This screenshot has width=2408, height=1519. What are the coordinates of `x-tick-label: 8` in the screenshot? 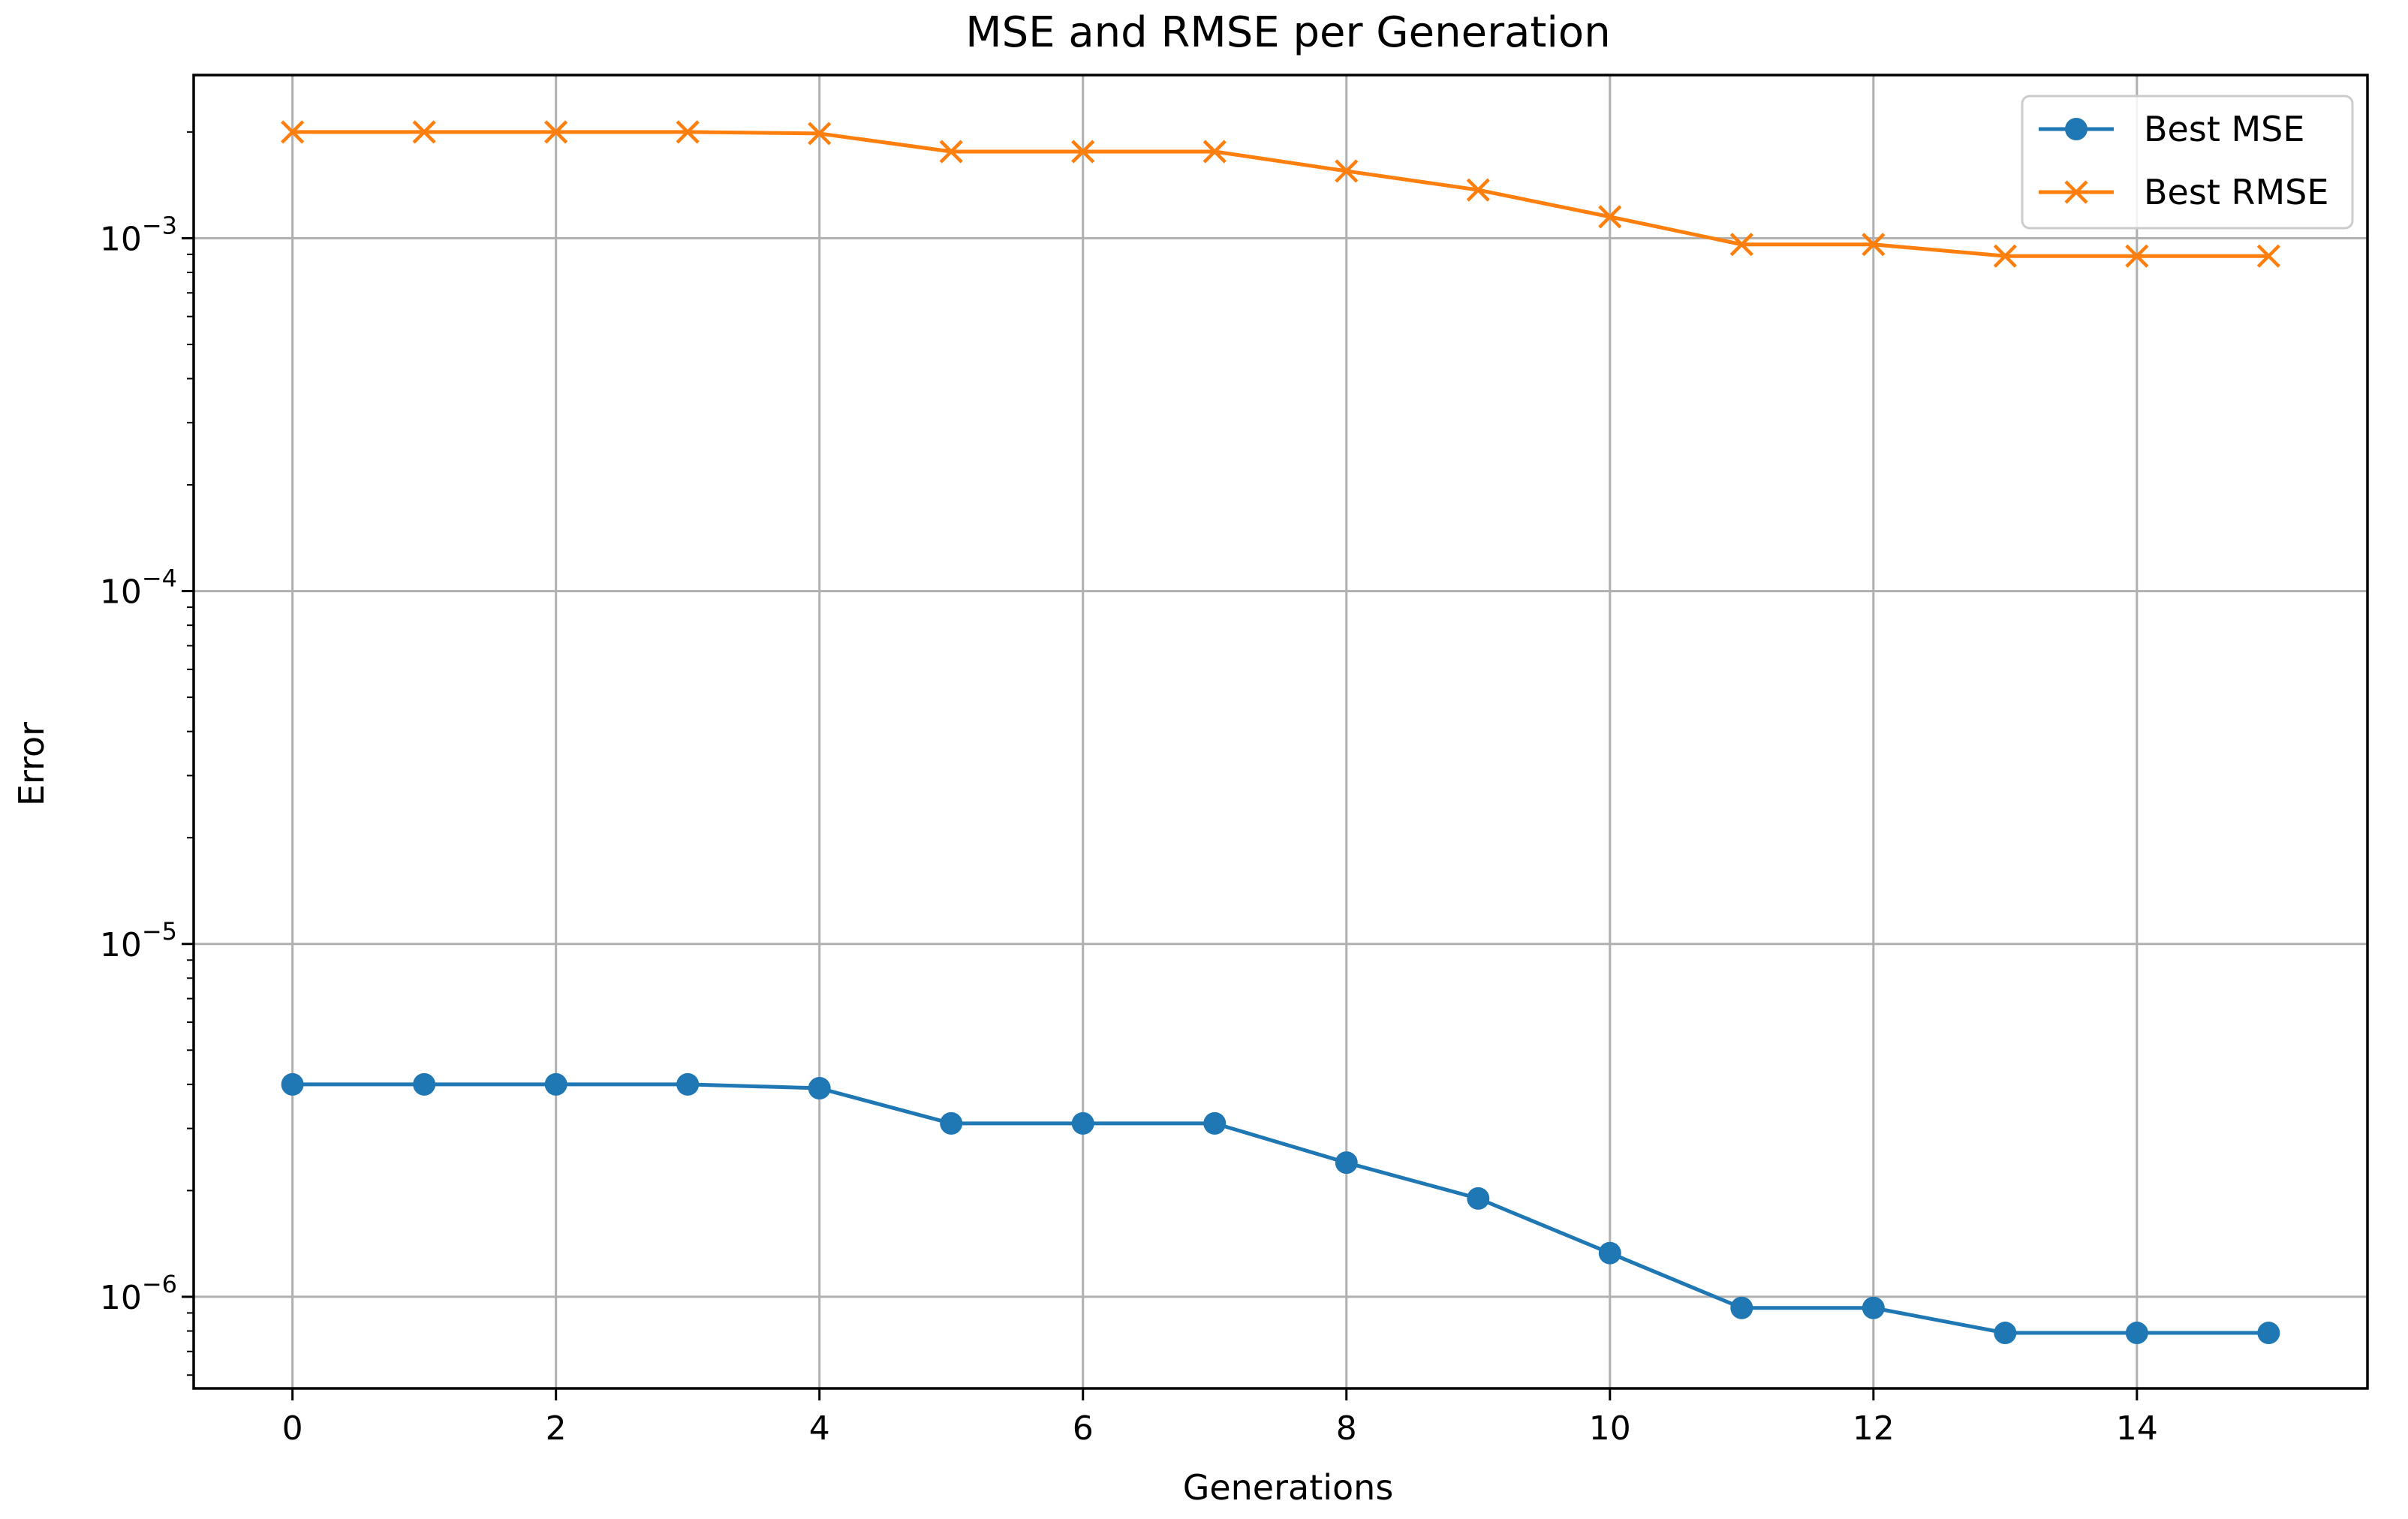 It's located at (1346, 1428).